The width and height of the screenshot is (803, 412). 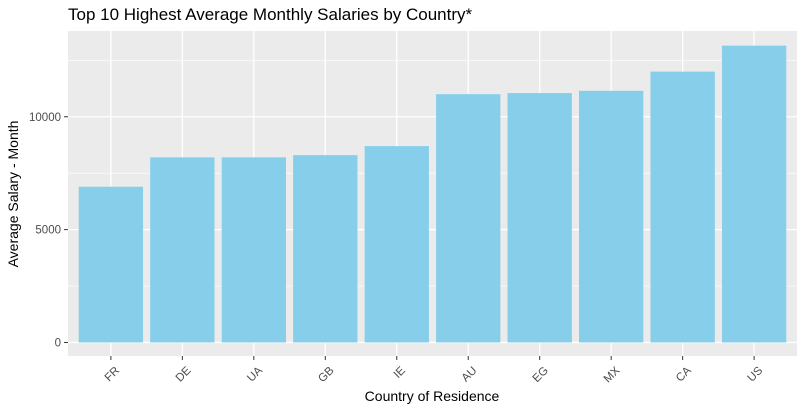 I want to click on bar-ua, so click(x=253, y=250).